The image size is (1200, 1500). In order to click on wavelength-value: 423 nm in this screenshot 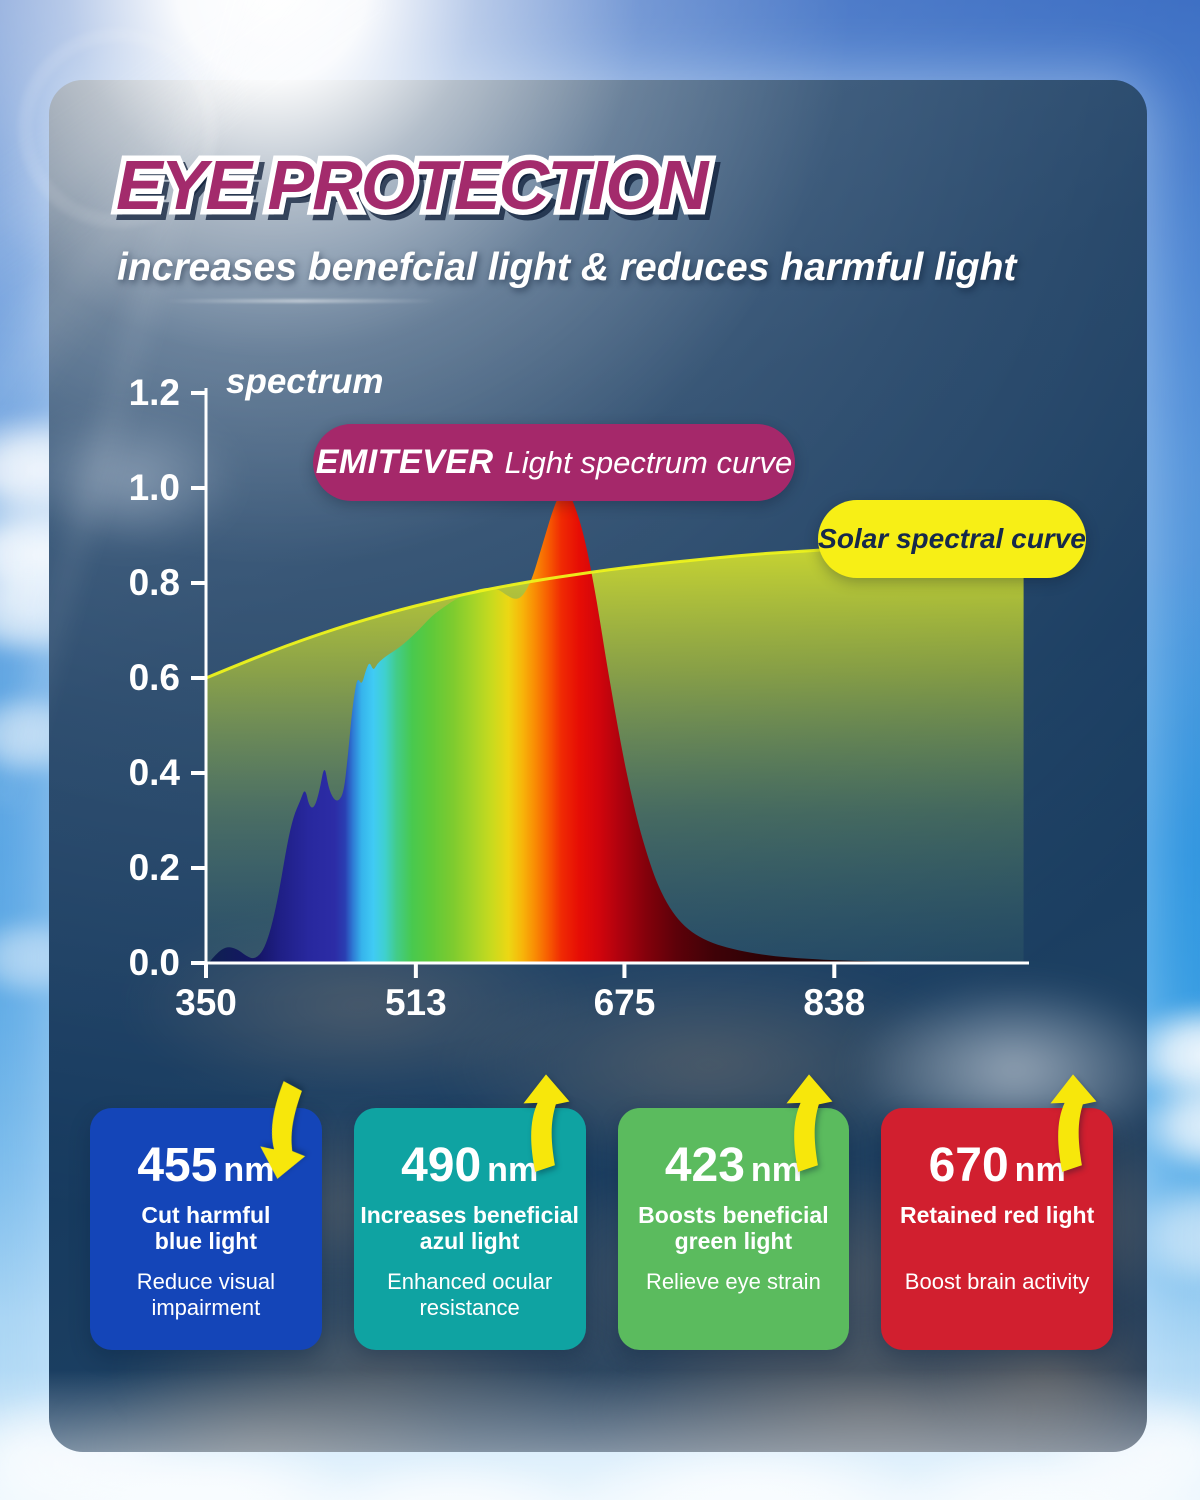, I will do `click(734, 1166)`.